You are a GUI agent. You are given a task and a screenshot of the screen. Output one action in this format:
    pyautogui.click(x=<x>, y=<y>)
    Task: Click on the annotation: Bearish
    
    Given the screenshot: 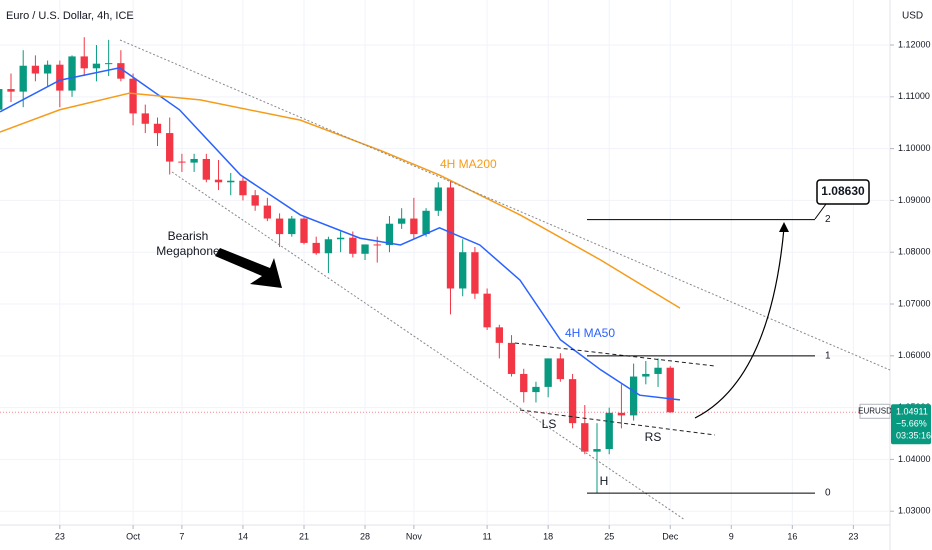 What is the action you would take?
    pyautogui.click(x=188, y=236)
    